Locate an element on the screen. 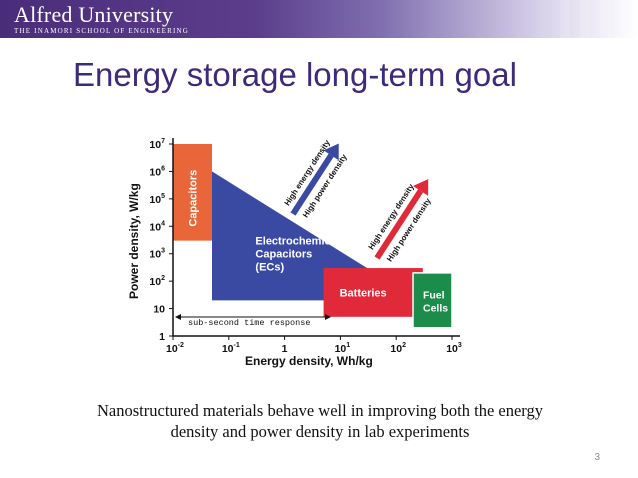 This screenshot has width=638, height=478. x-tick-label: 10⁻¹ is located at coordinates (231, 348).